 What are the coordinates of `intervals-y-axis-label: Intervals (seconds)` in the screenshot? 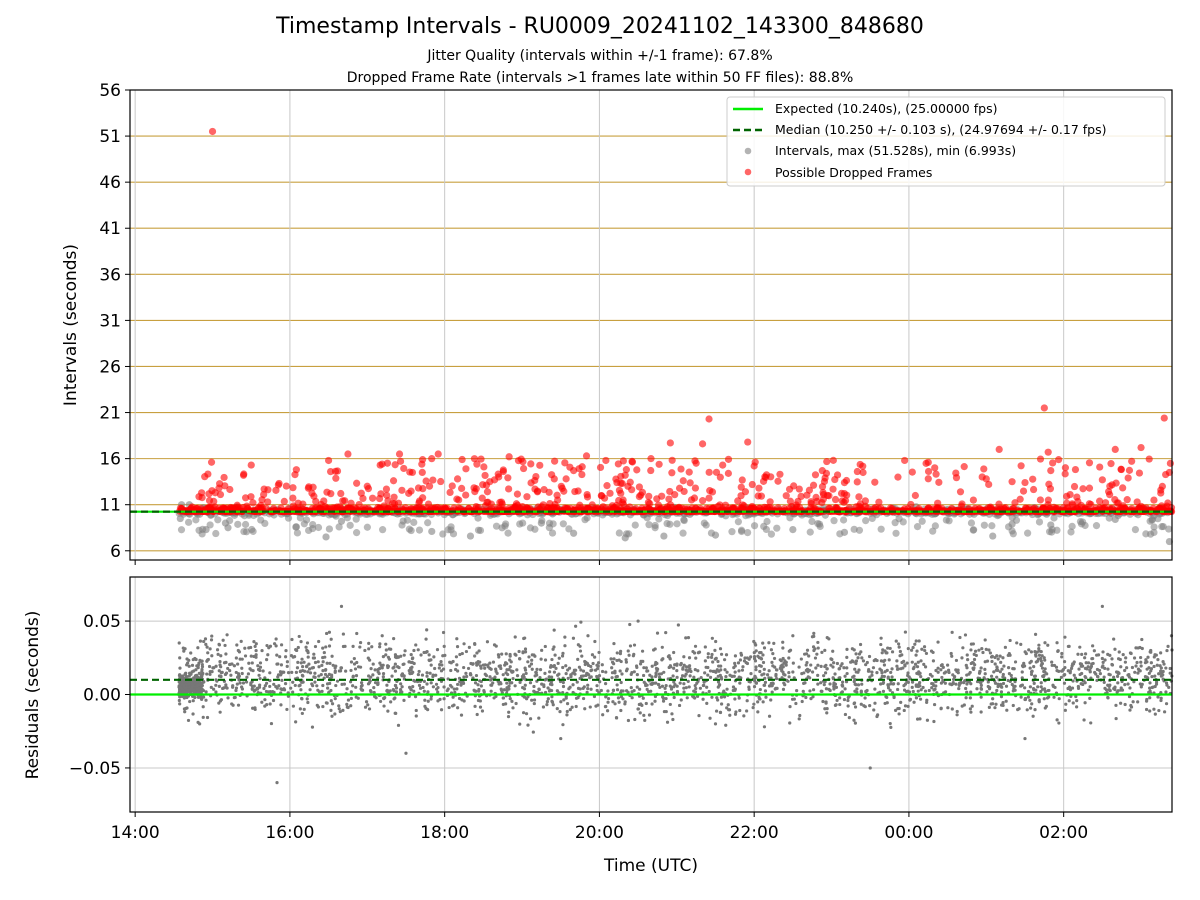 It's located at (71, 325).